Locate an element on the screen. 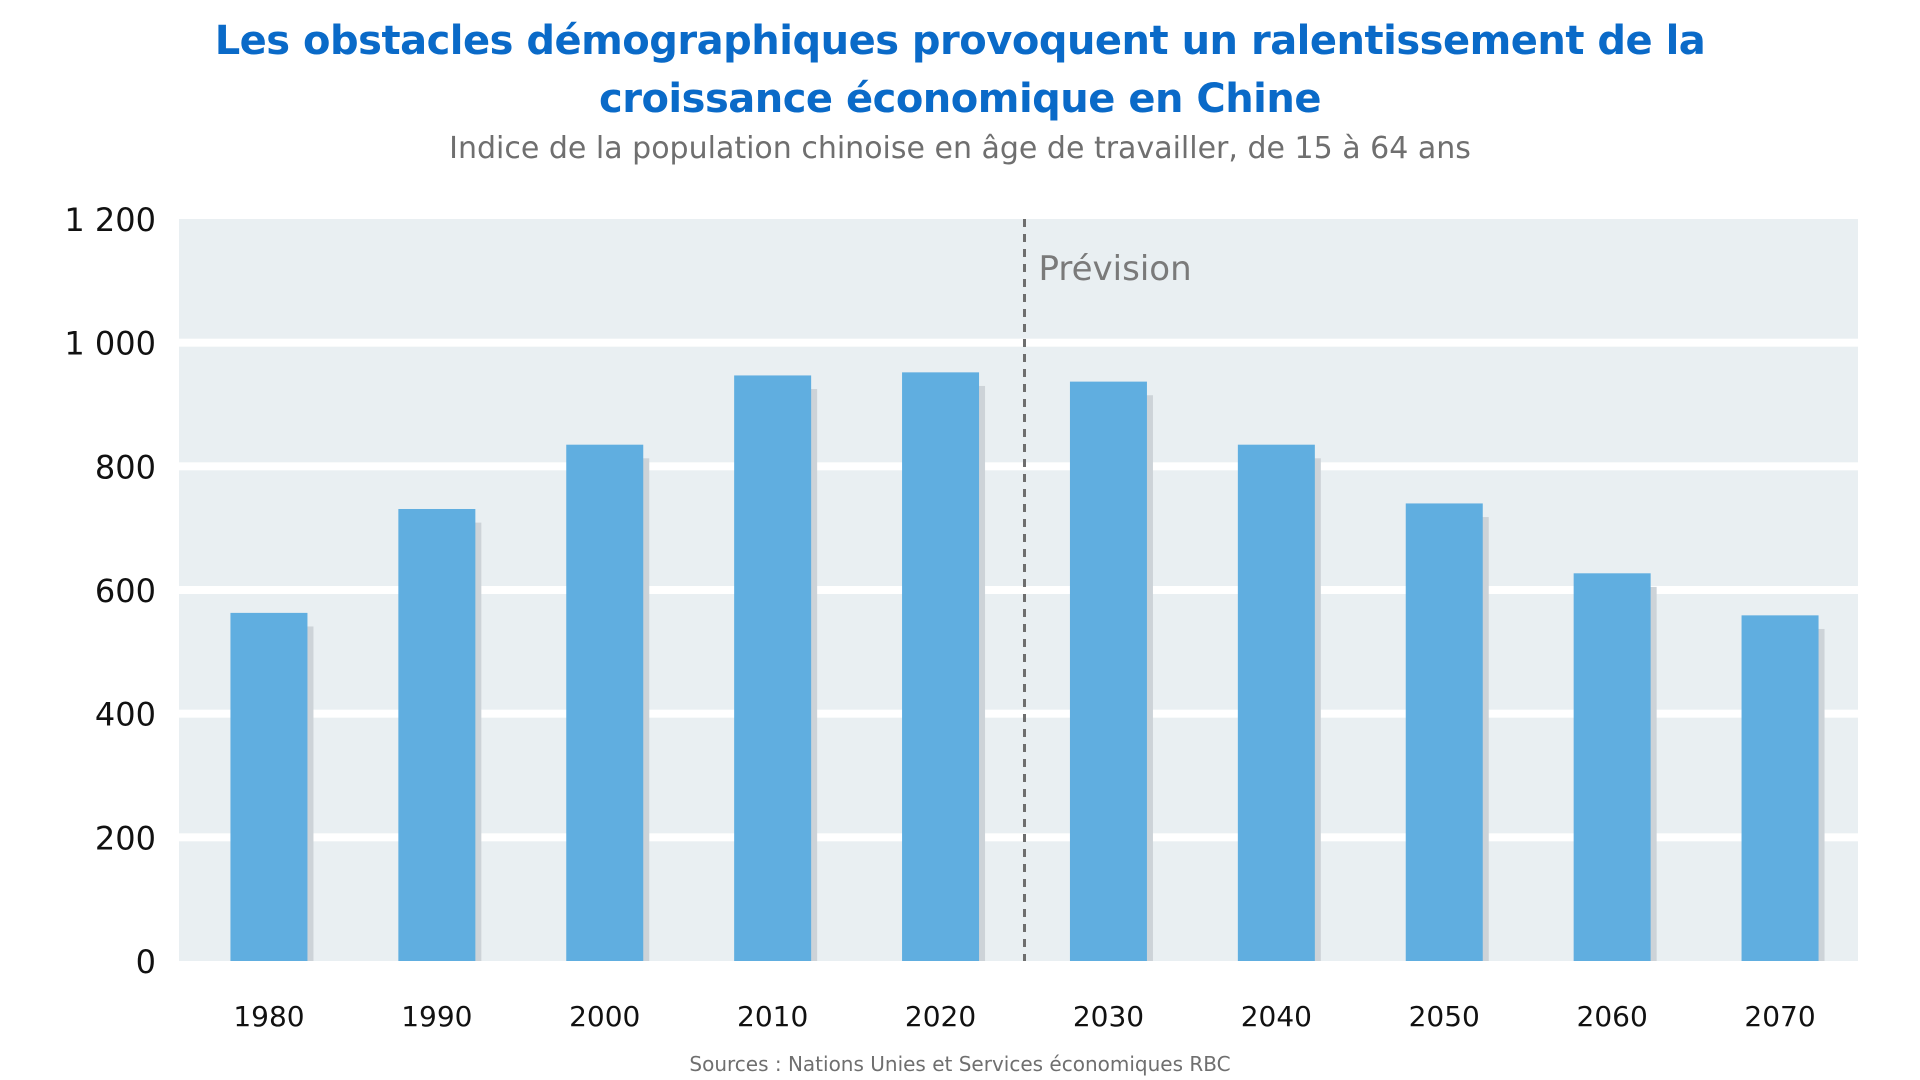 This screenshot has width=1920, height=1080. x-tick-label: 2000 is located at coordinates (604, 1016).